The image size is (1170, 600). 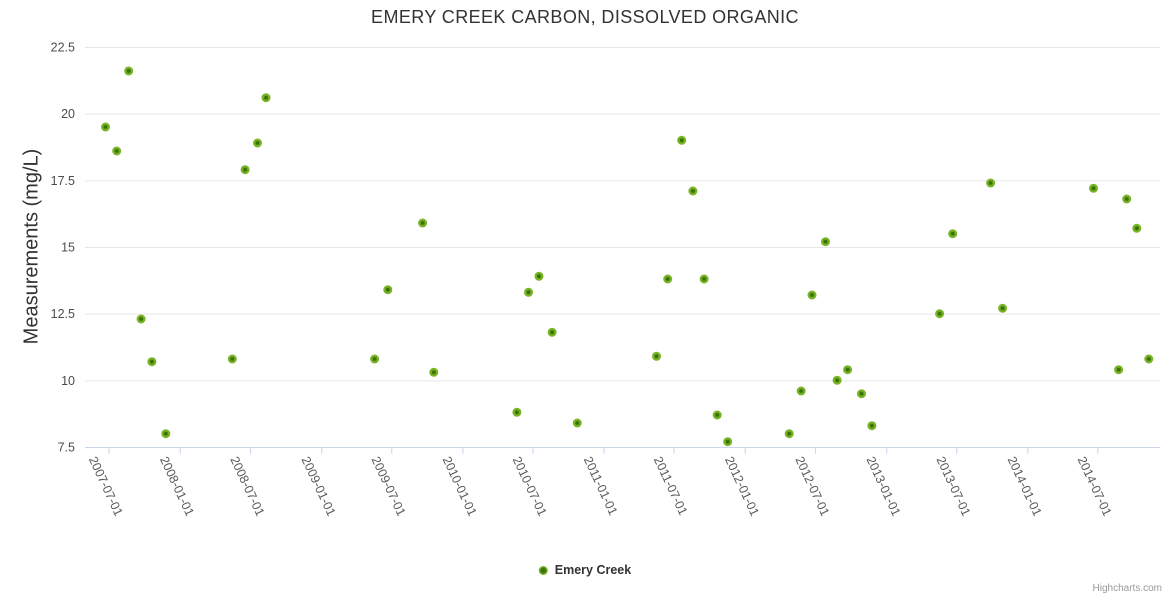 I want to click on y-tick-label: 17.5, so click(x=63, y=181).